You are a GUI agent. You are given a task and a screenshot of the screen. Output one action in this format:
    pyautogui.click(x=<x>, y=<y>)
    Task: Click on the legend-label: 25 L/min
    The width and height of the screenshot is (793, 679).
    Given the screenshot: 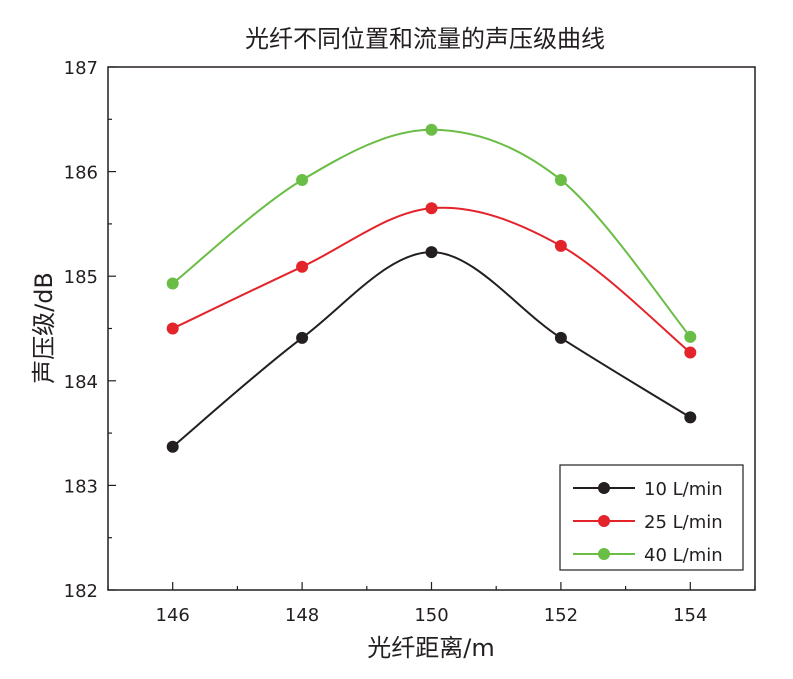 What is the action you would take?
    pyautogui.click(x=683, y=522)
    